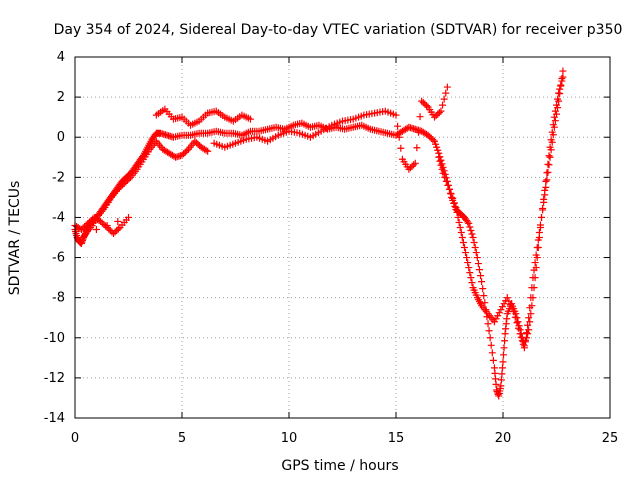 The width and height of the screenshot is (640, 480). Describe the element at coordinates (503, 438) in the screenshot. I see `x-tick-label: 20` at that location.